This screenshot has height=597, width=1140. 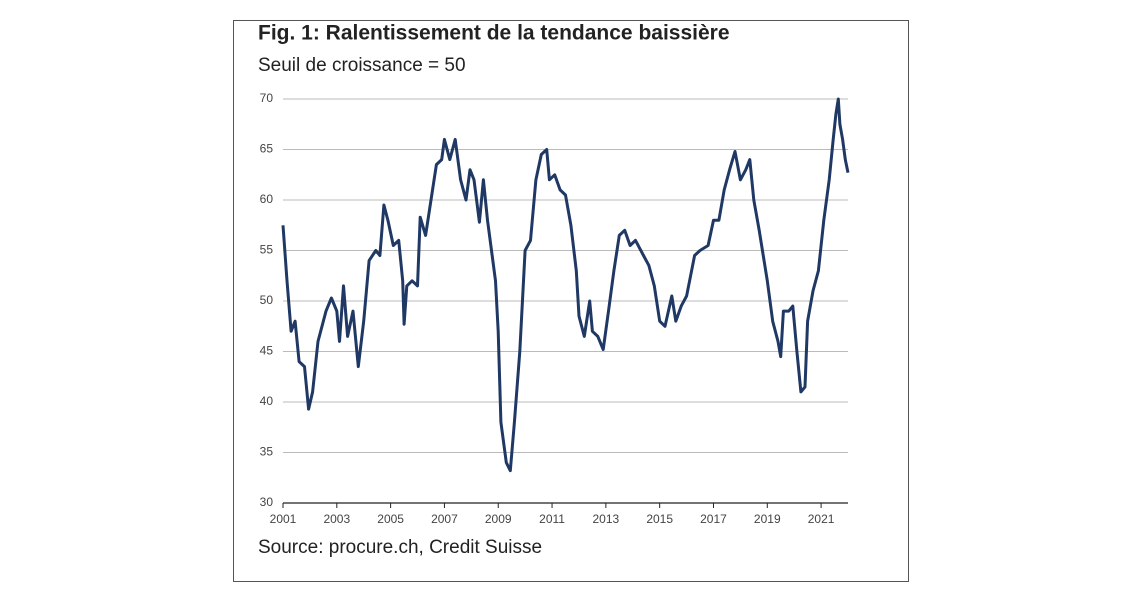 What do you see at coordinates (400, 547) in the screenshot?
I see `source: Source: procure.ch, Credit Suisse` at bounding box center [400, 547].